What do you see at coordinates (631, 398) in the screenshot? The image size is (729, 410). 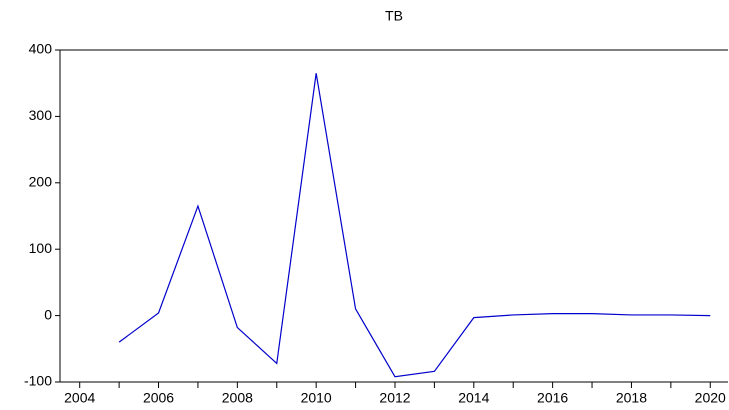 I see `x-tick-label: 2018` at bounding box center [631, 398].